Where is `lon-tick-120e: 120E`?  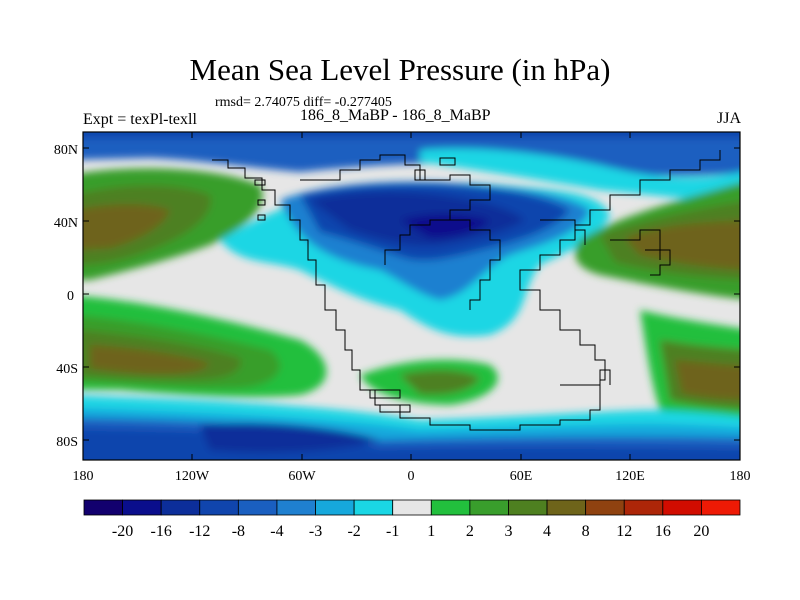 lon-tick-120e: 120E is located at coordinates (630, 476).